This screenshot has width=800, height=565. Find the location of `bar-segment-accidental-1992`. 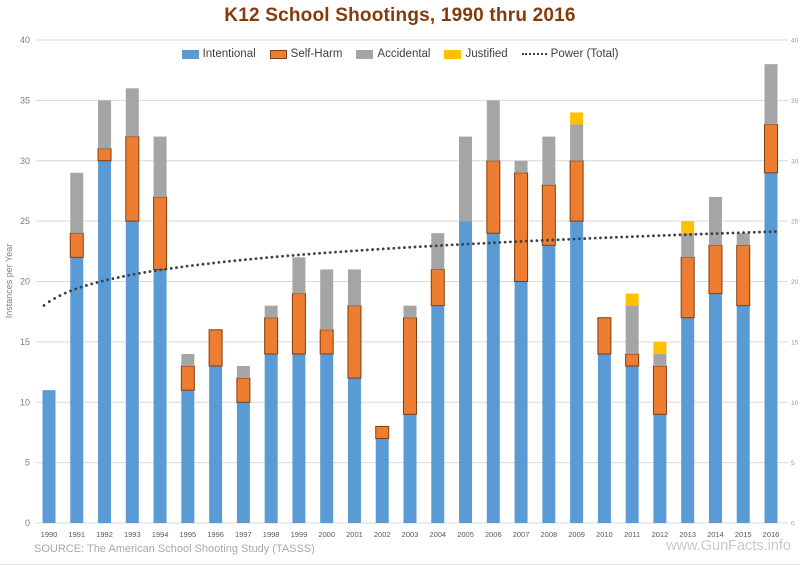

bar-segment-accidental-1992 is located at coordinates (105, 124).